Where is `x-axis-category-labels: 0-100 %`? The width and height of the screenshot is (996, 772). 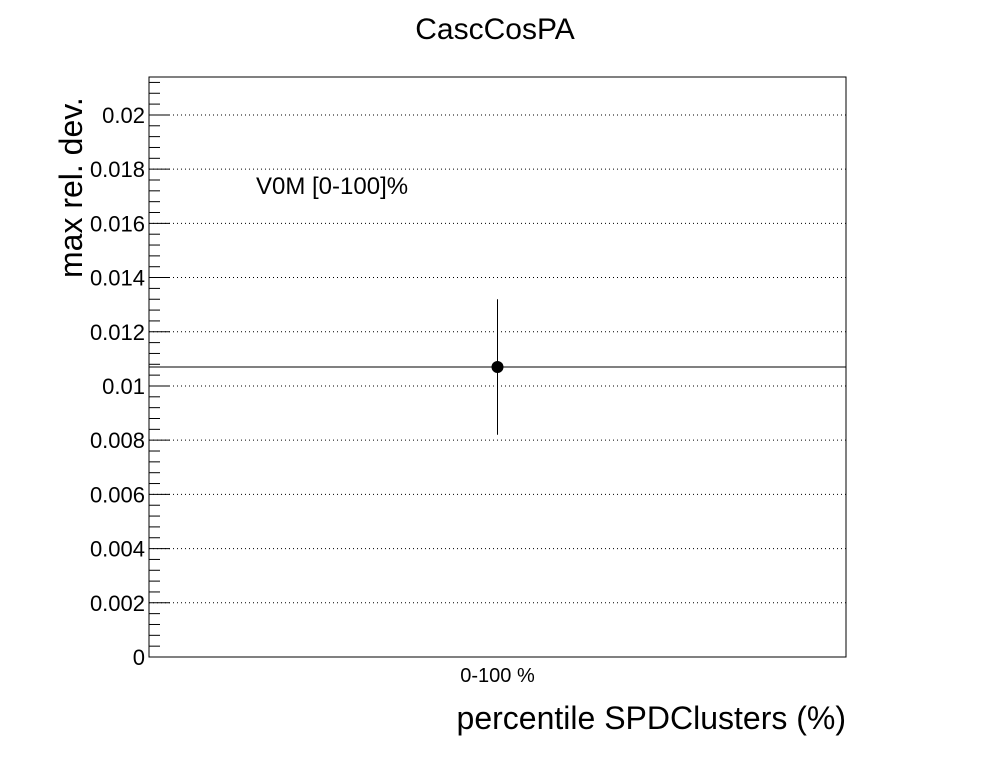 x-axis-category-labels: 0-100 % is located at coordinates (497, 676).